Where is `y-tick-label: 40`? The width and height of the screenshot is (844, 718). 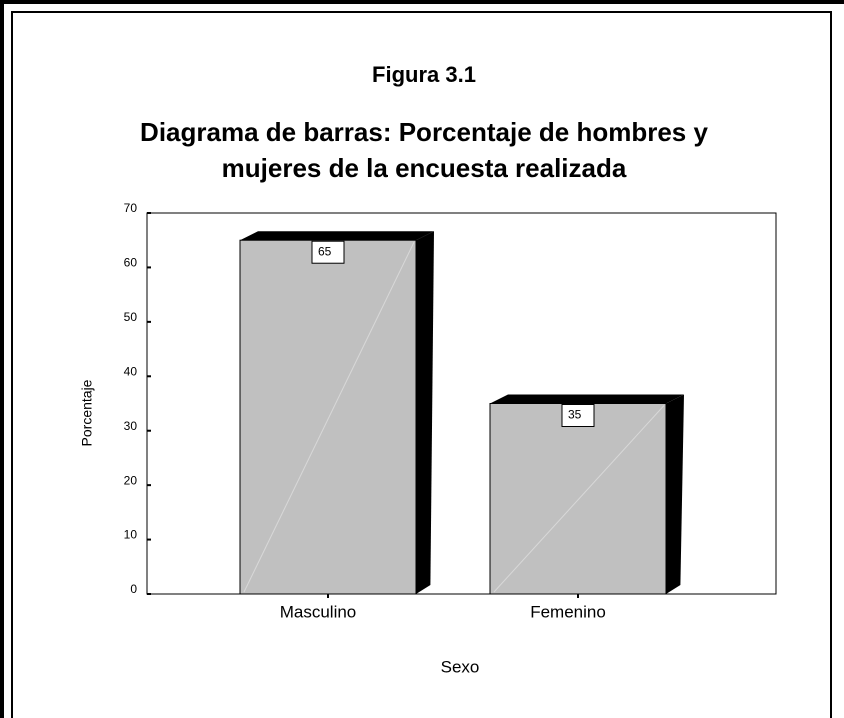
y-tick-label: 40 is located at coordinates (131, 371).